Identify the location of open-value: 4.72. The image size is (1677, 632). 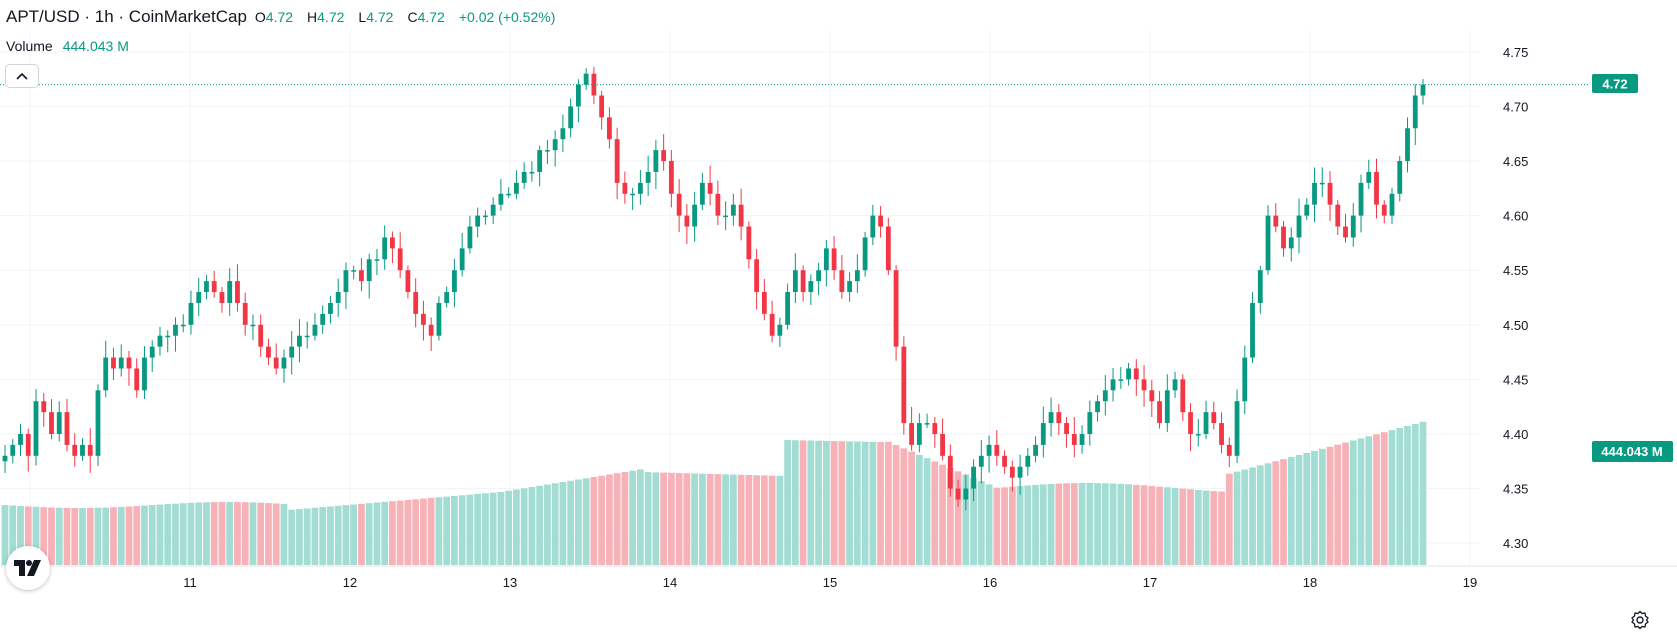
(279, 17).